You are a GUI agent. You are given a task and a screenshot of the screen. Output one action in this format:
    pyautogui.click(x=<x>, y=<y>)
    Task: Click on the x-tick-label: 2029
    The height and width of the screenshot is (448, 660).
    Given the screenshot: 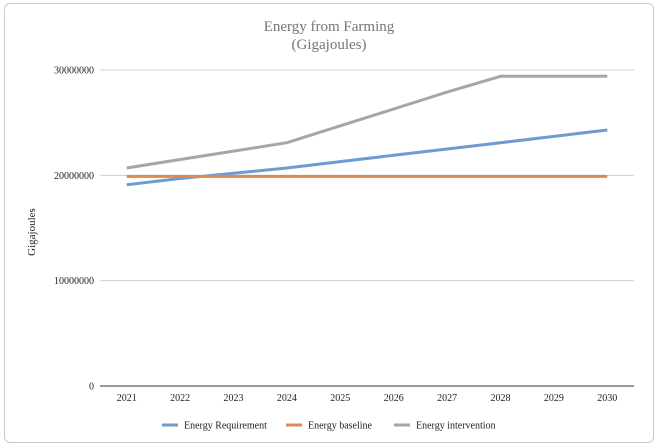 What is the action you would take?
    pyautogui.click(x=554, y=398)
    